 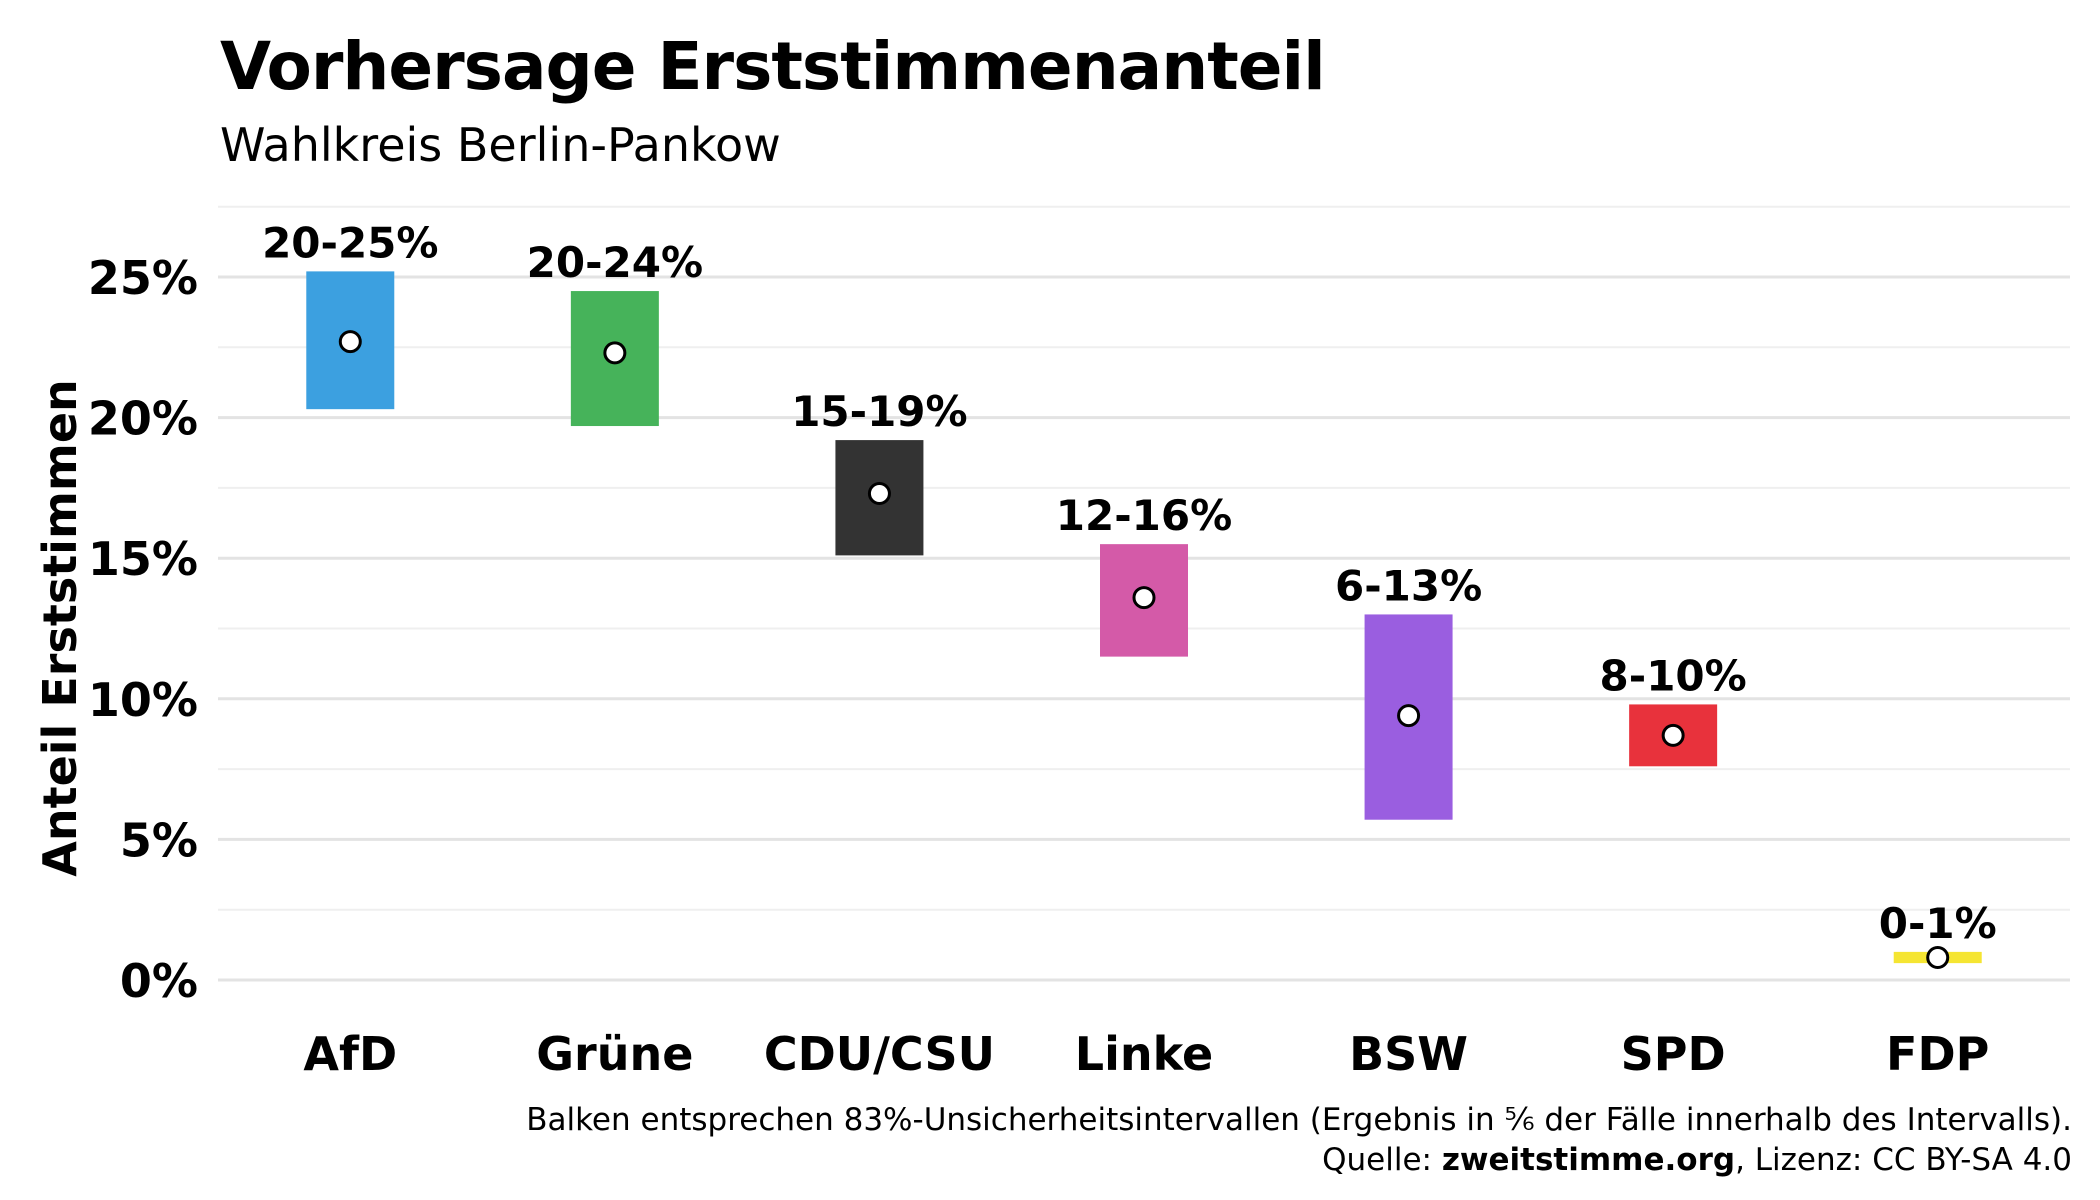 What do you see at coordinates (143, 278) in the screenshot?
I see `y-tick-label: 25%` at bounding box center [143, 278].